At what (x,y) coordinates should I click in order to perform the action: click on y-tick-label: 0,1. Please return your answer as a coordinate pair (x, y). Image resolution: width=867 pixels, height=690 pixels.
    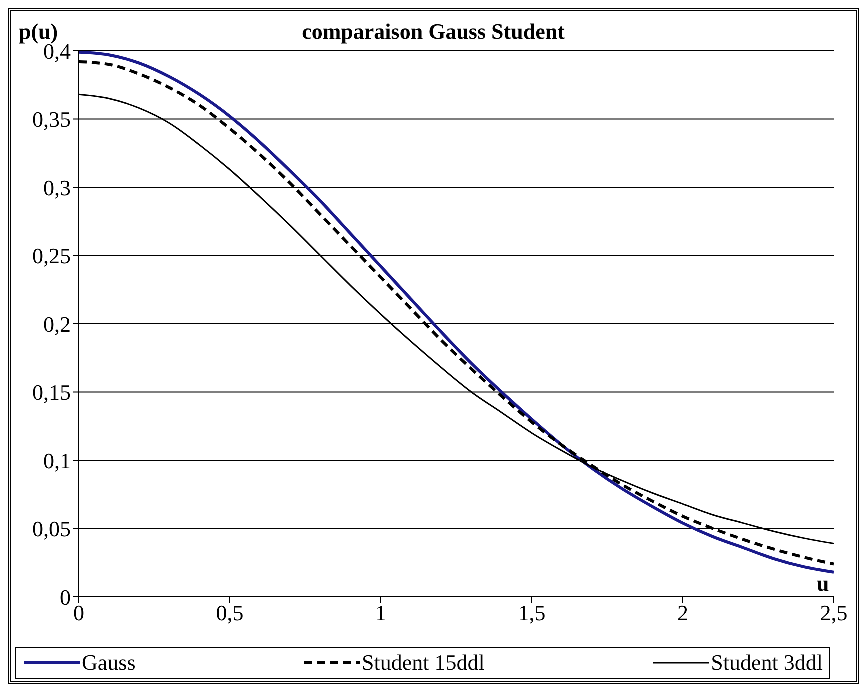
    Looking at the image, I should click on (57, 461).